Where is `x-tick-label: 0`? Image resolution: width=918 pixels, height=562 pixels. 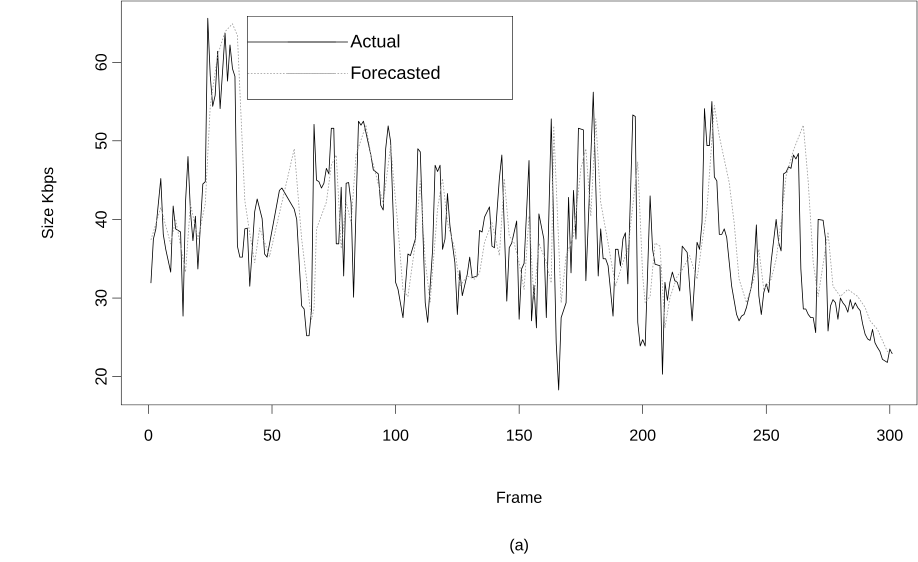 x-tick-label: 0 is located at coordinates (148, 435).